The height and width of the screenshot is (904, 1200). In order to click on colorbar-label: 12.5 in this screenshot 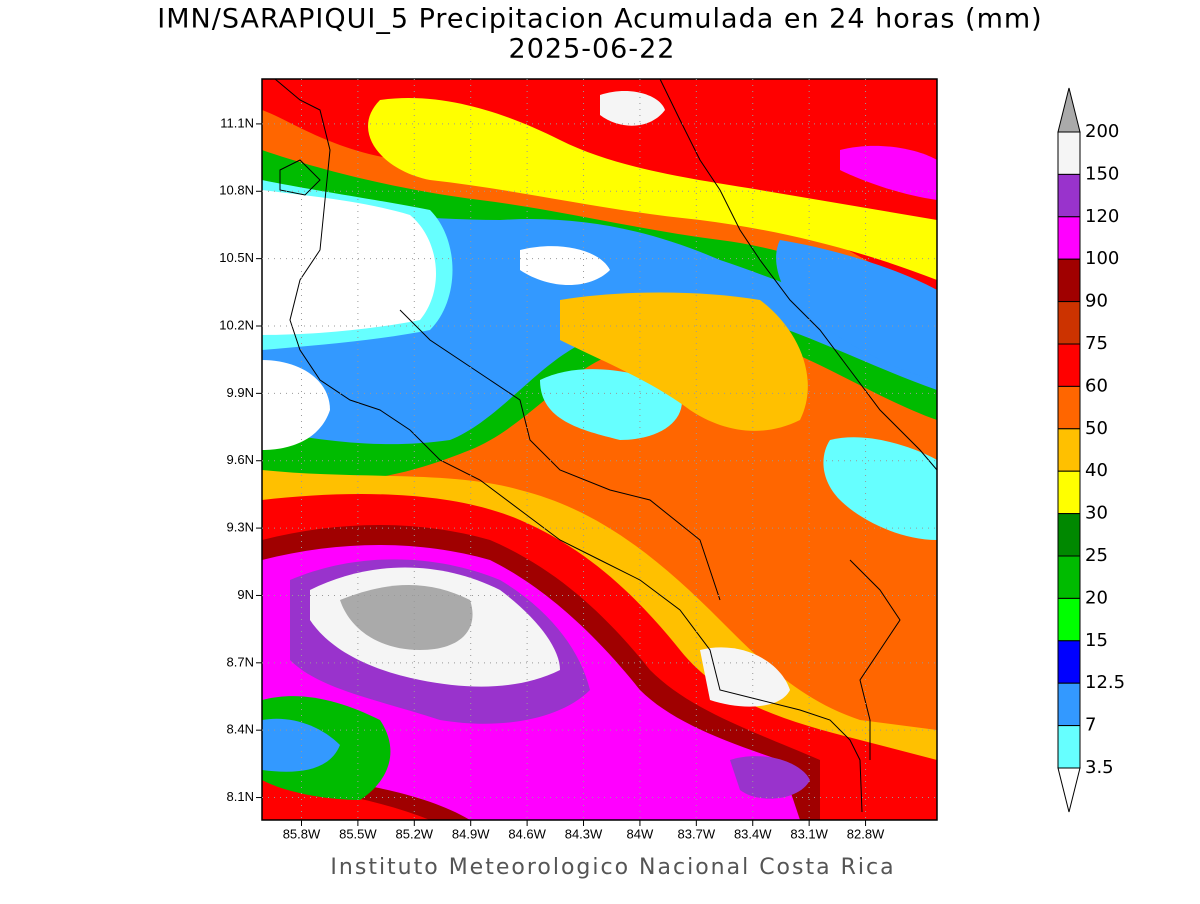, I will do `click(1105, 682)`.